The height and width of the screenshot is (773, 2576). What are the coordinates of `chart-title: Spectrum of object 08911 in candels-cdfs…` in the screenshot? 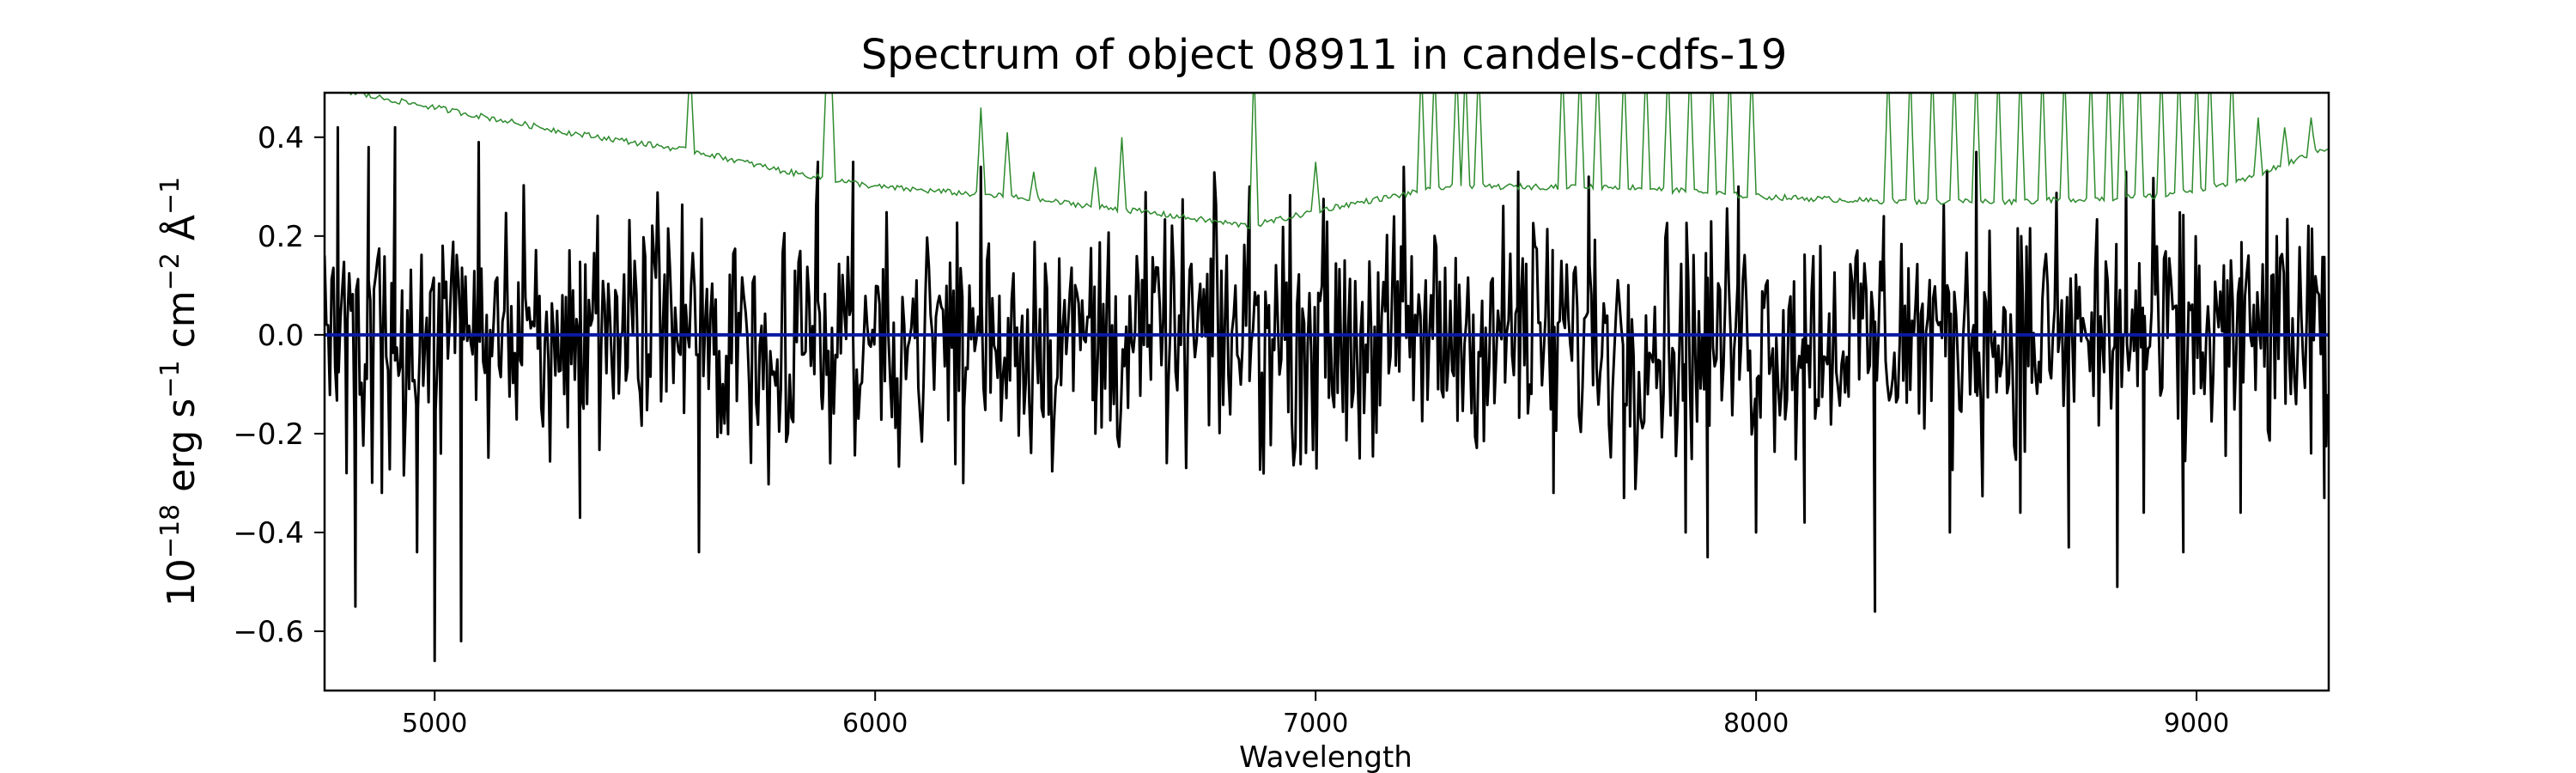 It's located at (1324, 55).